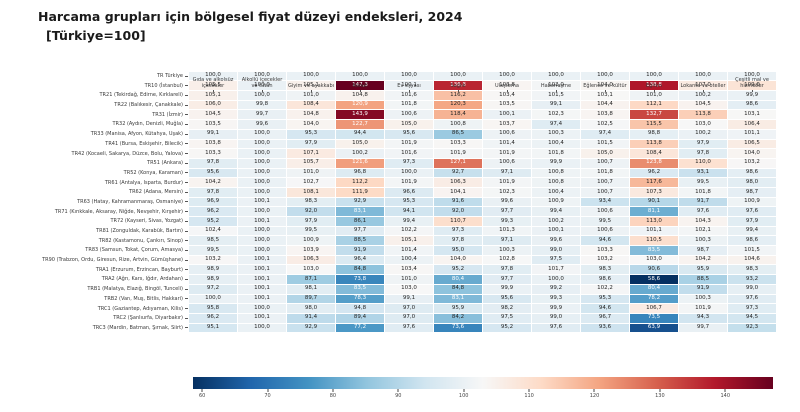 The width and height of the screenshot is (800, 412). What do you see at coordinates (409, 299) in the screenshot?
I see `heatmap-cell: 99,1` at bounding box center [409, 299].